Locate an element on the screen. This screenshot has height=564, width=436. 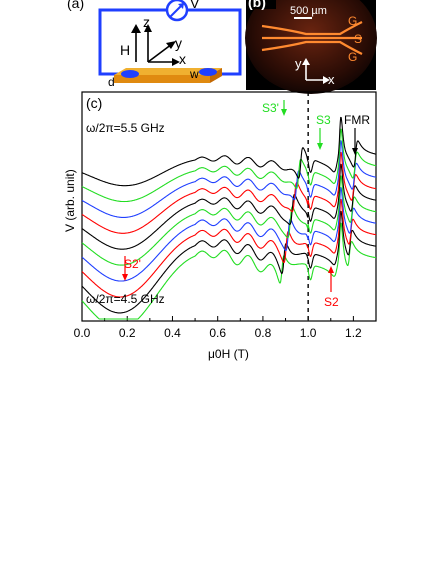
annotation-s2: S2 is located at coordinates (331, 287).